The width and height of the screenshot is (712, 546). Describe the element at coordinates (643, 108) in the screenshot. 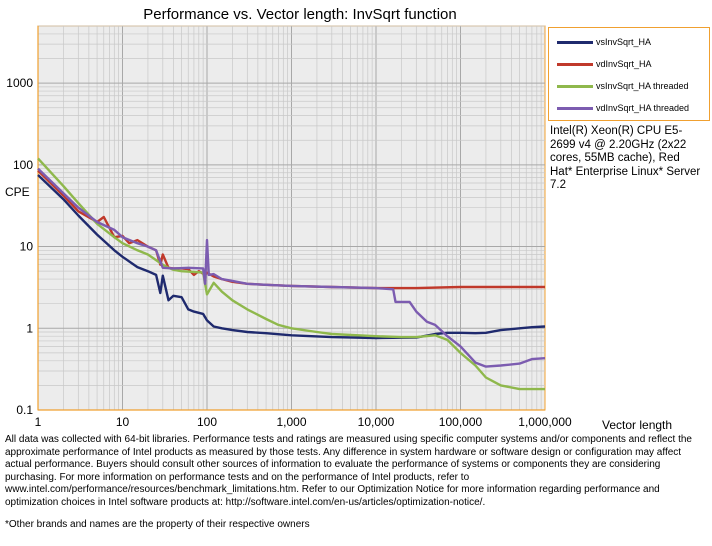

I see `legend-label: vdInvSqrt_HA threaded` at that location.